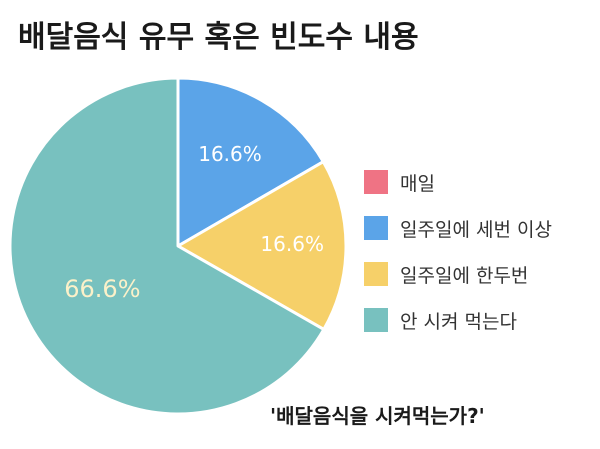  I want to click on survey-question-annotation: '배달음식을 시켜먹는가?', so click(377, 416).